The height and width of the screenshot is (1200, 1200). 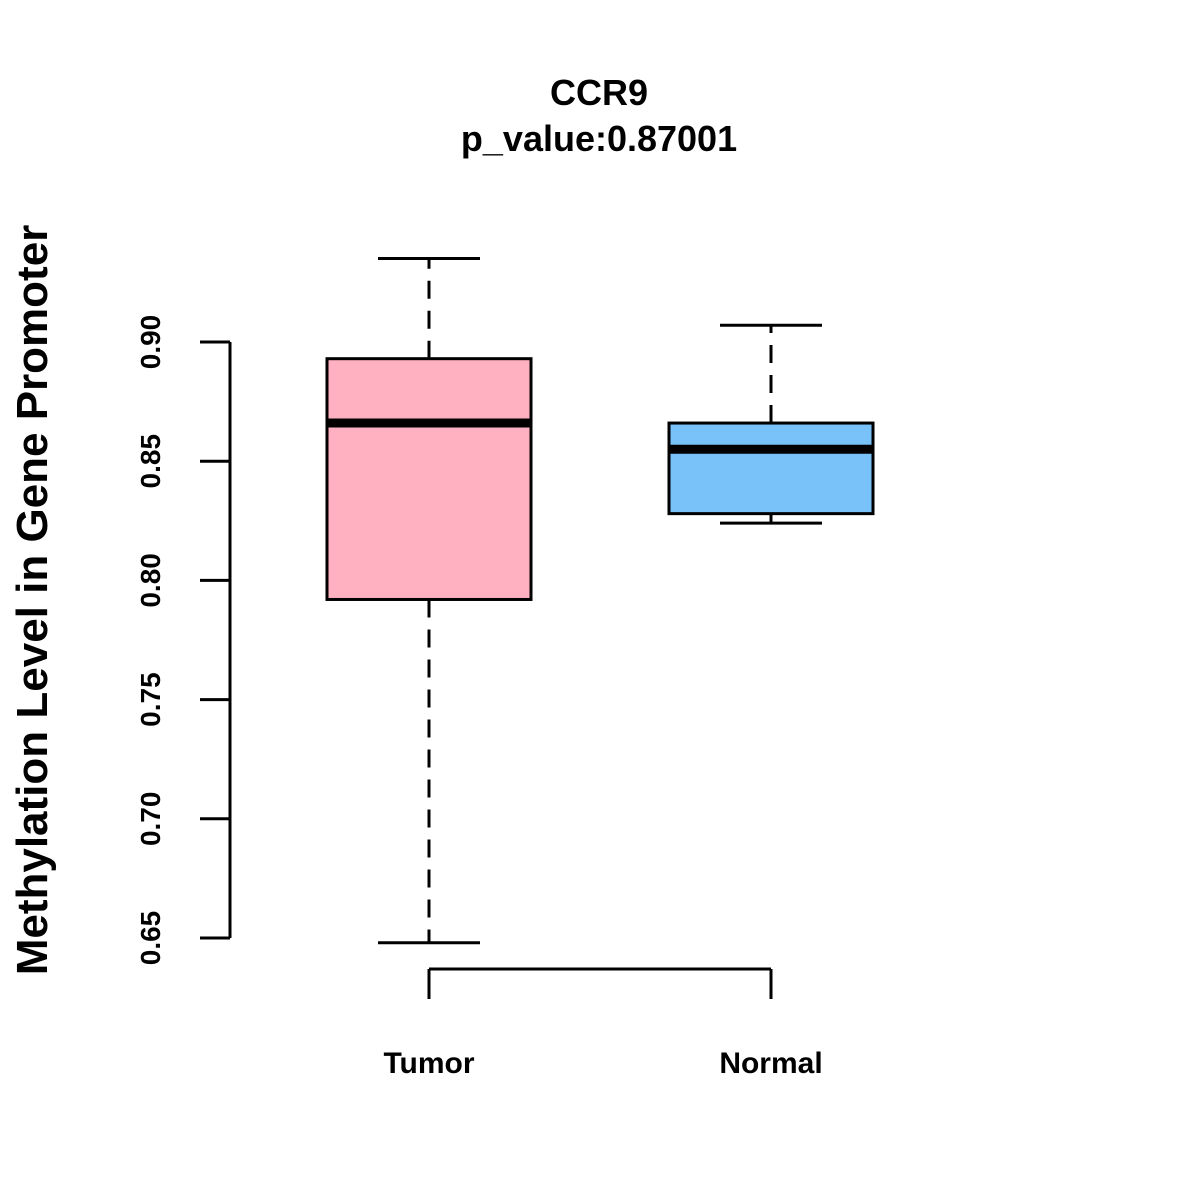 I want to click on y-tick-label: 0.85, so click(x=150, y=461).